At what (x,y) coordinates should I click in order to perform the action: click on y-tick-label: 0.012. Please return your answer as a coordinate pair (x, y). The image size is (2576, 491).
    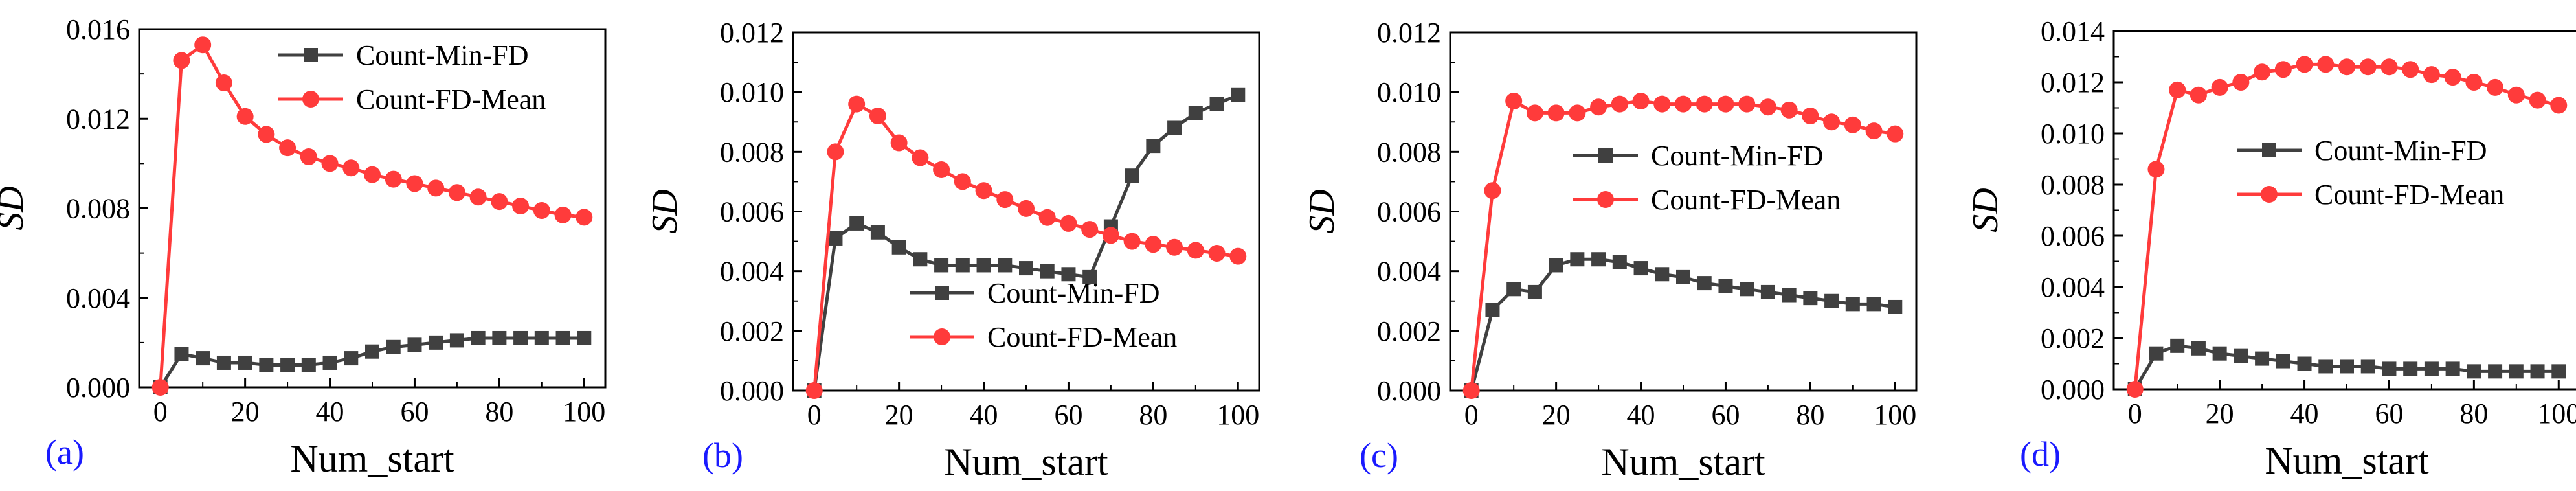
    Looking at the image, I should click on (98, 119).